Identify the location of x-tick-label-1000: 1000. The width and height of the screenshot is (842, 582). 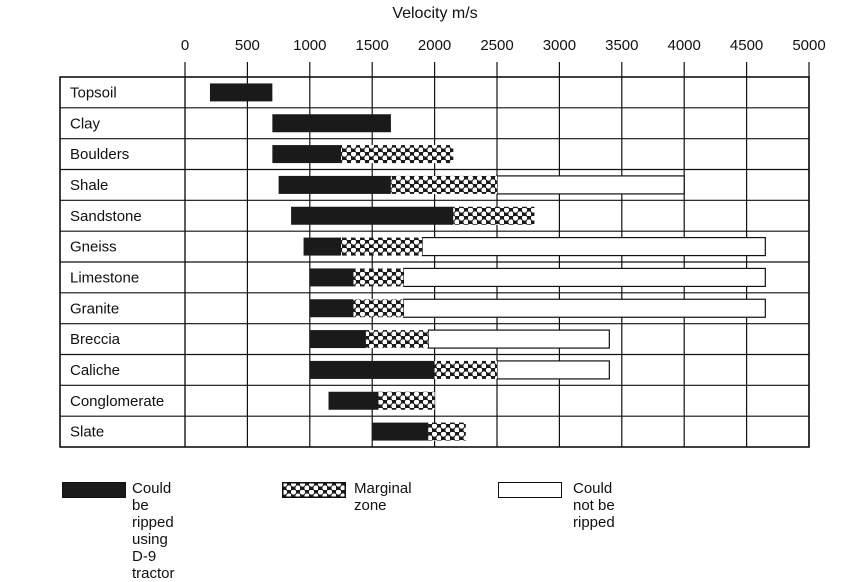
(309, 45).